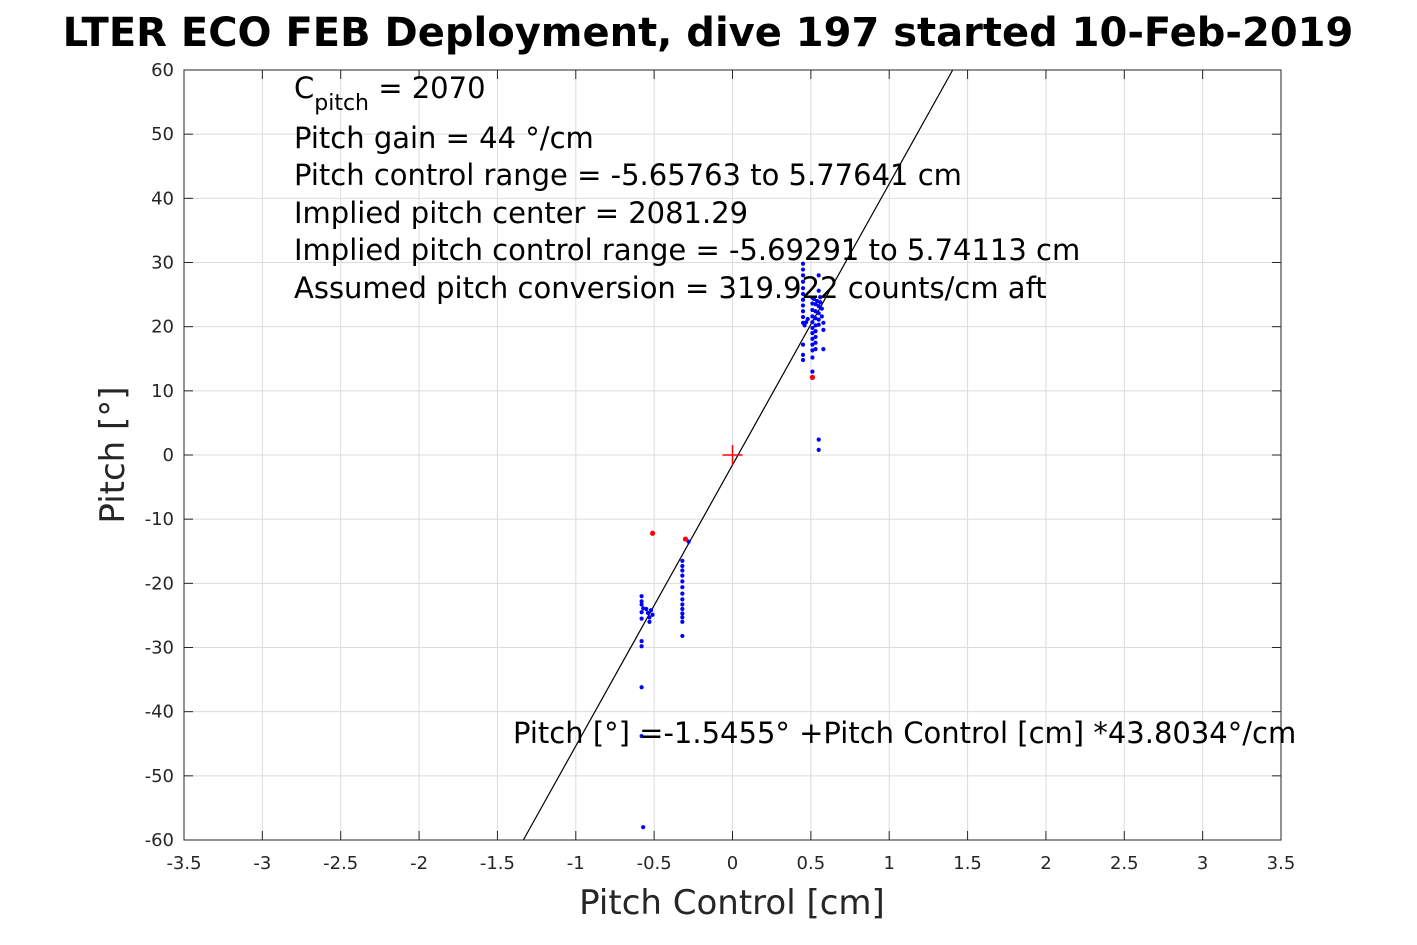  I want to click on y-tick-label: 50, so click(162, 134).